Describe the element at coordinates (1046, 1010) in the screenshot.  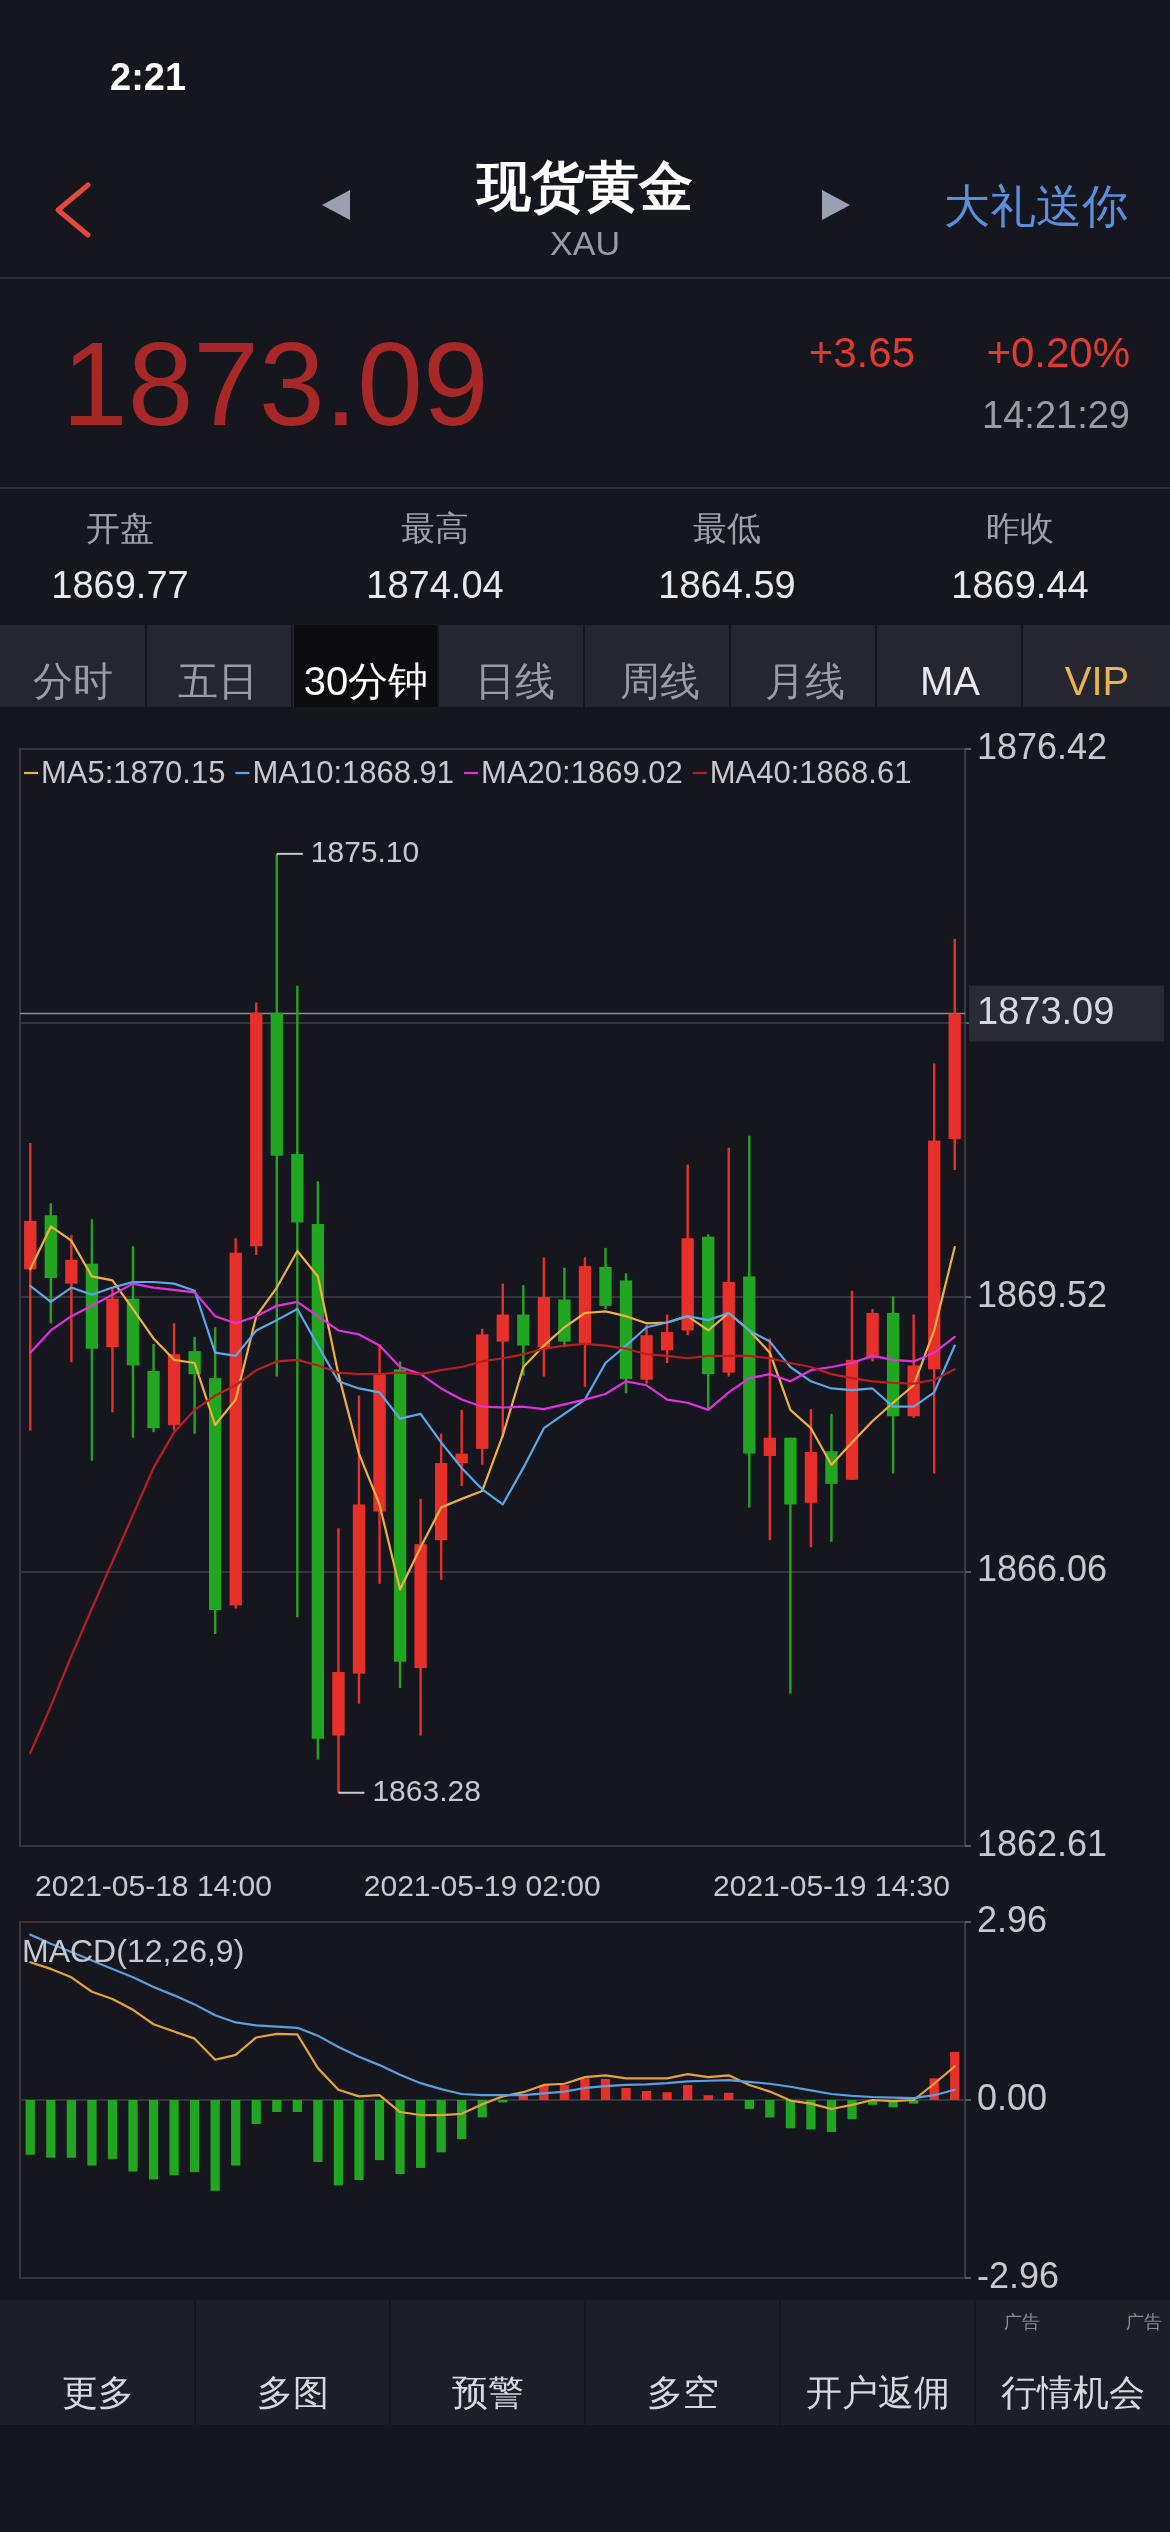
I see `ref-line-label: 1873.09` at that location.